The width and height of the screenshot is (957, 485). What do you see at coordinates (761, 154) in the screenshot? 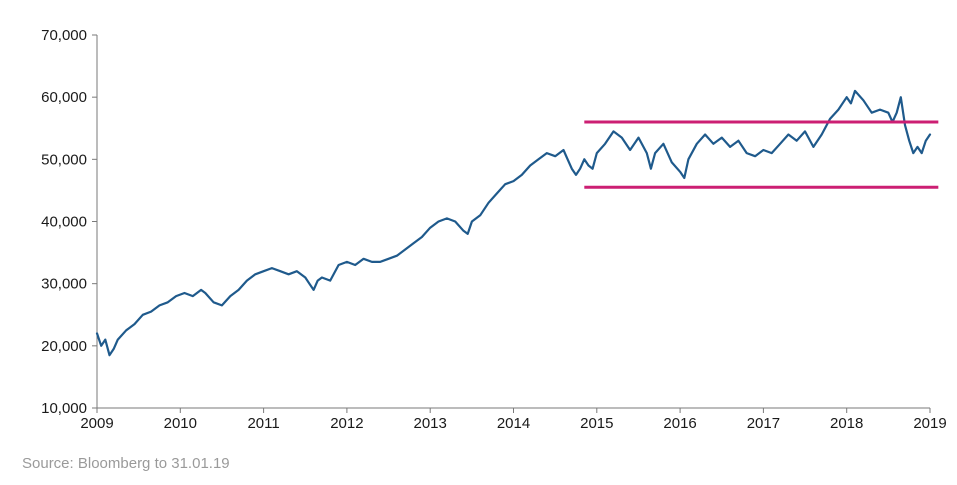
I see `reference-lines` at bounding box center [761, 154].